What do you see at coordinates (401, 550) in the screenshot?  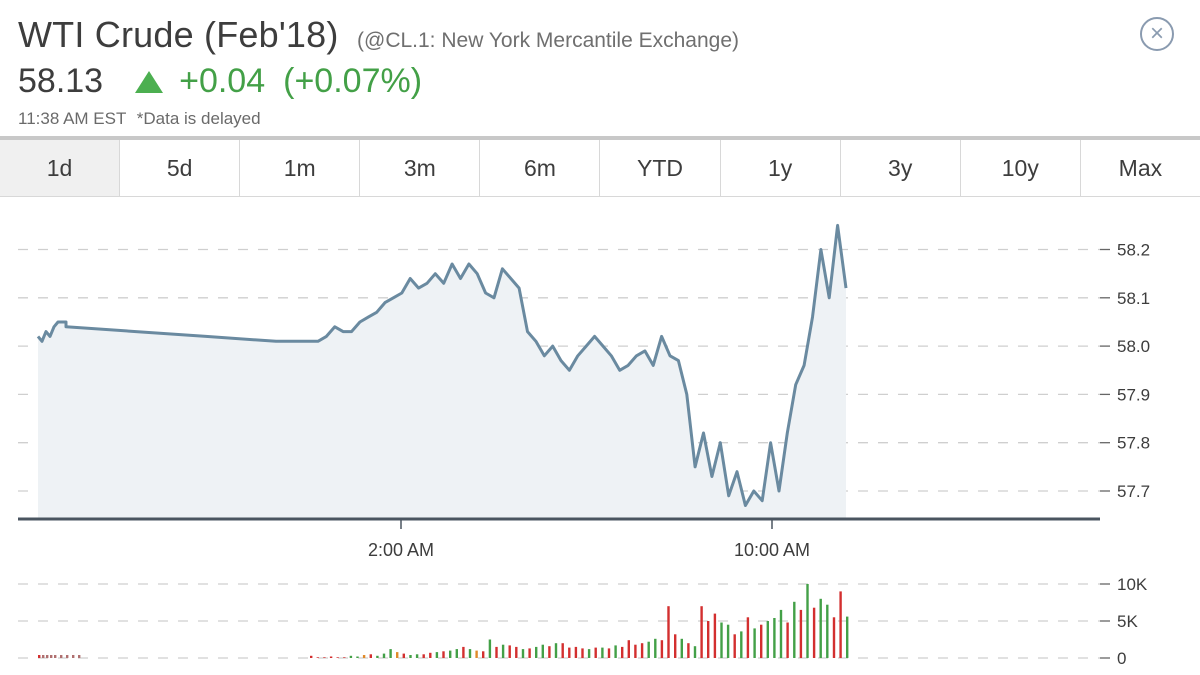 I see `x-tick-label: 2:00 AM` at bounding box center [401, 550].